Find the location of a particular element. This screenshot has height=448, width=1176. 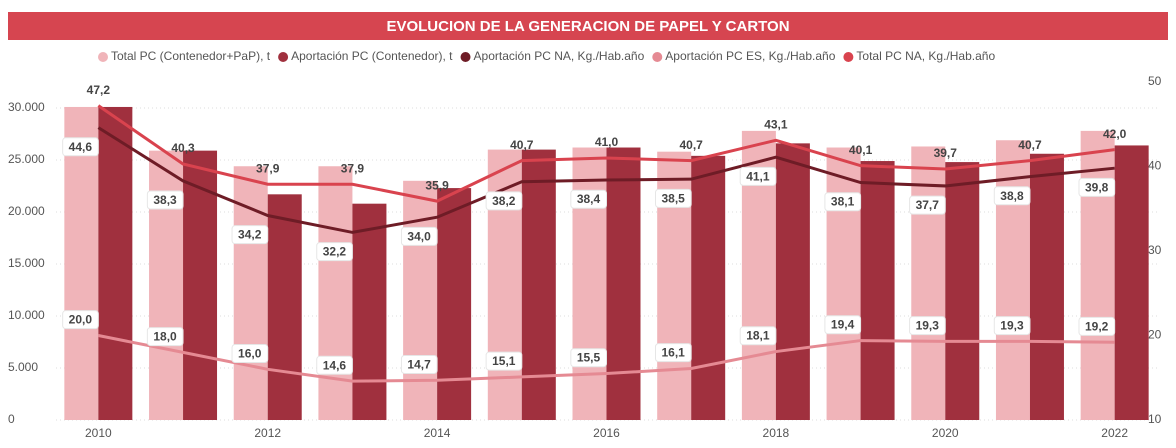

data-label-group: 39,8 is located at coordinates (1097, 187).